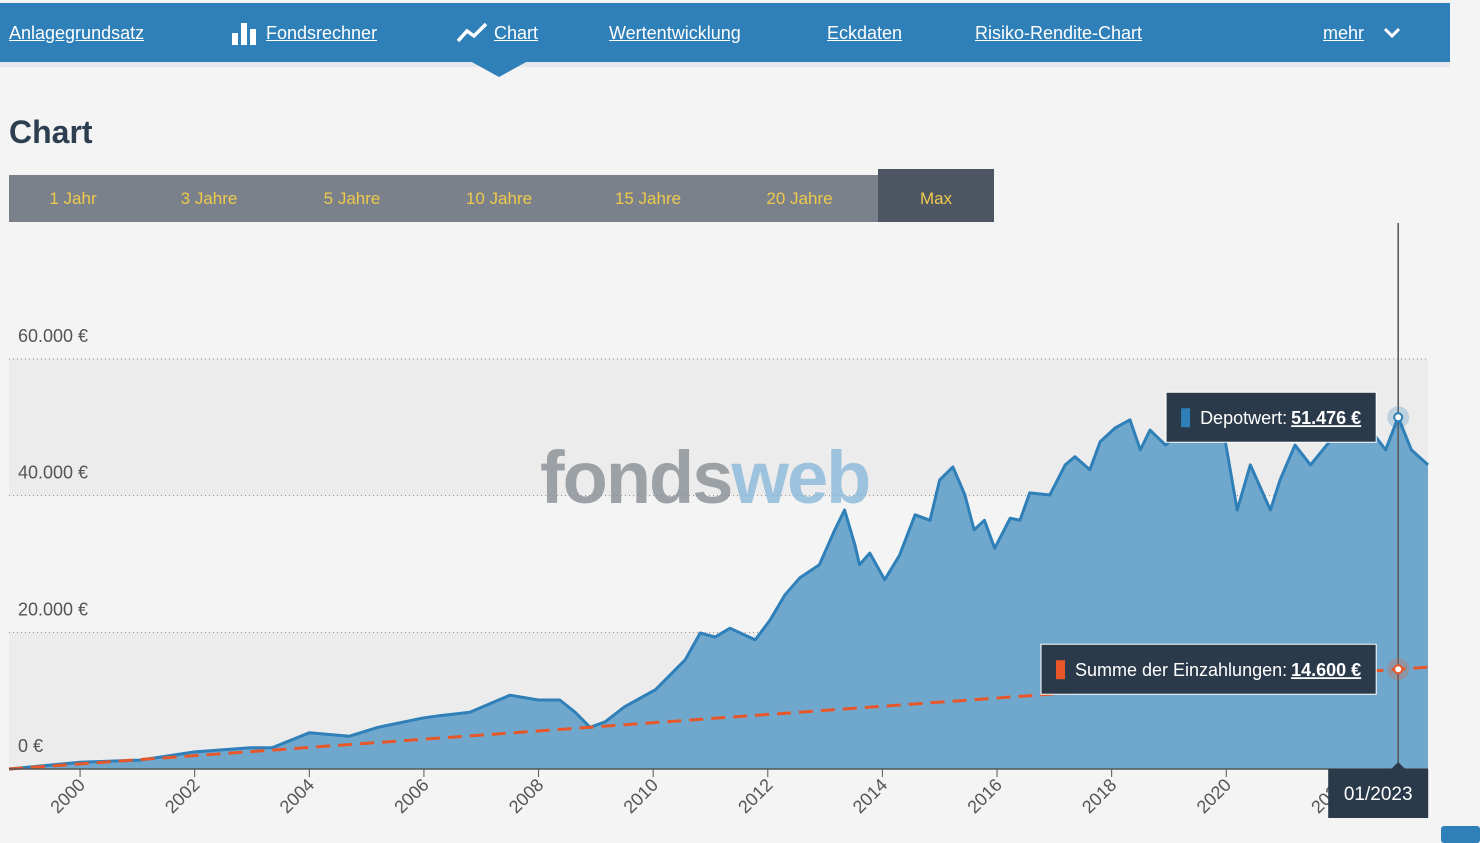  What do you see at coordinates (1398, 765) in the screenshot?
I see `x-label-pointer` at bounding box center [1398, 765].